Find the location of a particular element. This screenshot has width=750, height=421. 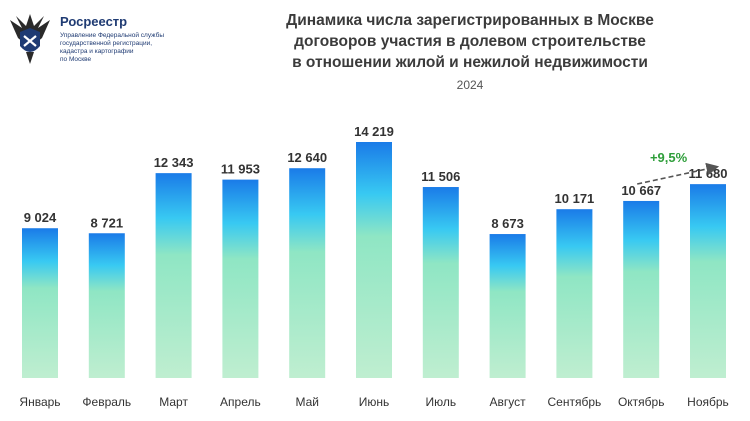

category-label: Ноябрь is located at coordinates (708, 402).